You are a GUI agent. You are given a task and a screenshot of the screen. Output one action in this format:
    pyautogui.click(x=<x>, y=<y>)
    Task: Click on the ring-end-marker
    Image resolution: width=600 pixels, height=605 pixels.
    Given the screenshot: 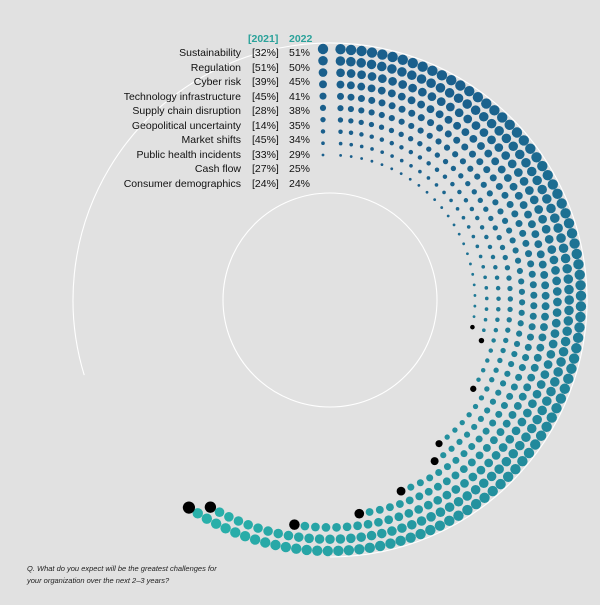 What is the action you would take?
    pyautogui.click(x=210, y=507)
    